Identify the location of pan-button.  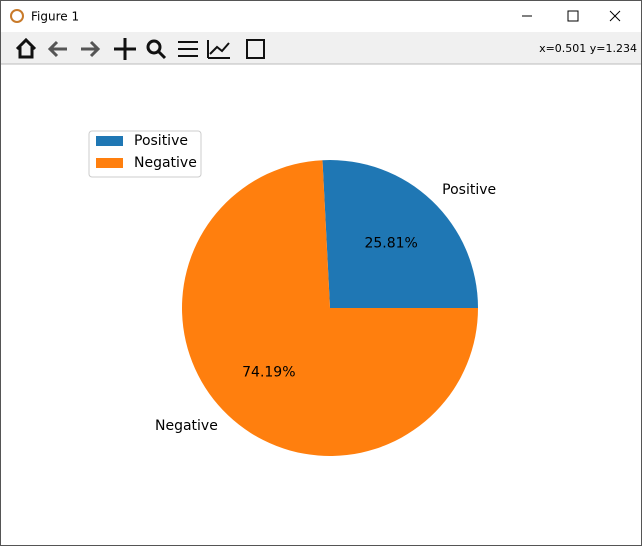
(125, 49).